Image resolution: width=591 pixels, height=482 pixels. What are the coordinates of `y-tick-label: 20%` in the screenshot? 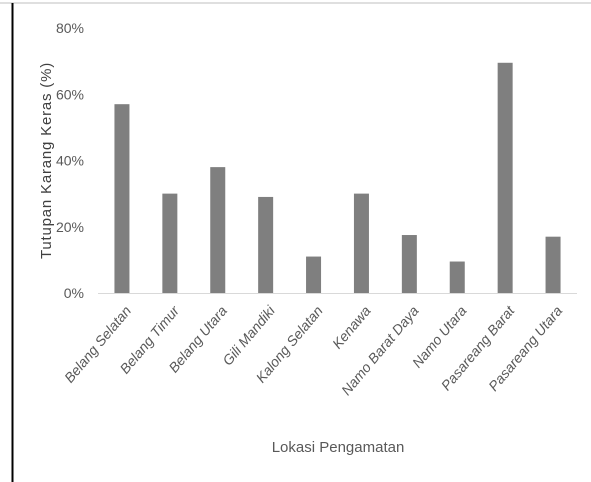 It's located at (70, 227).